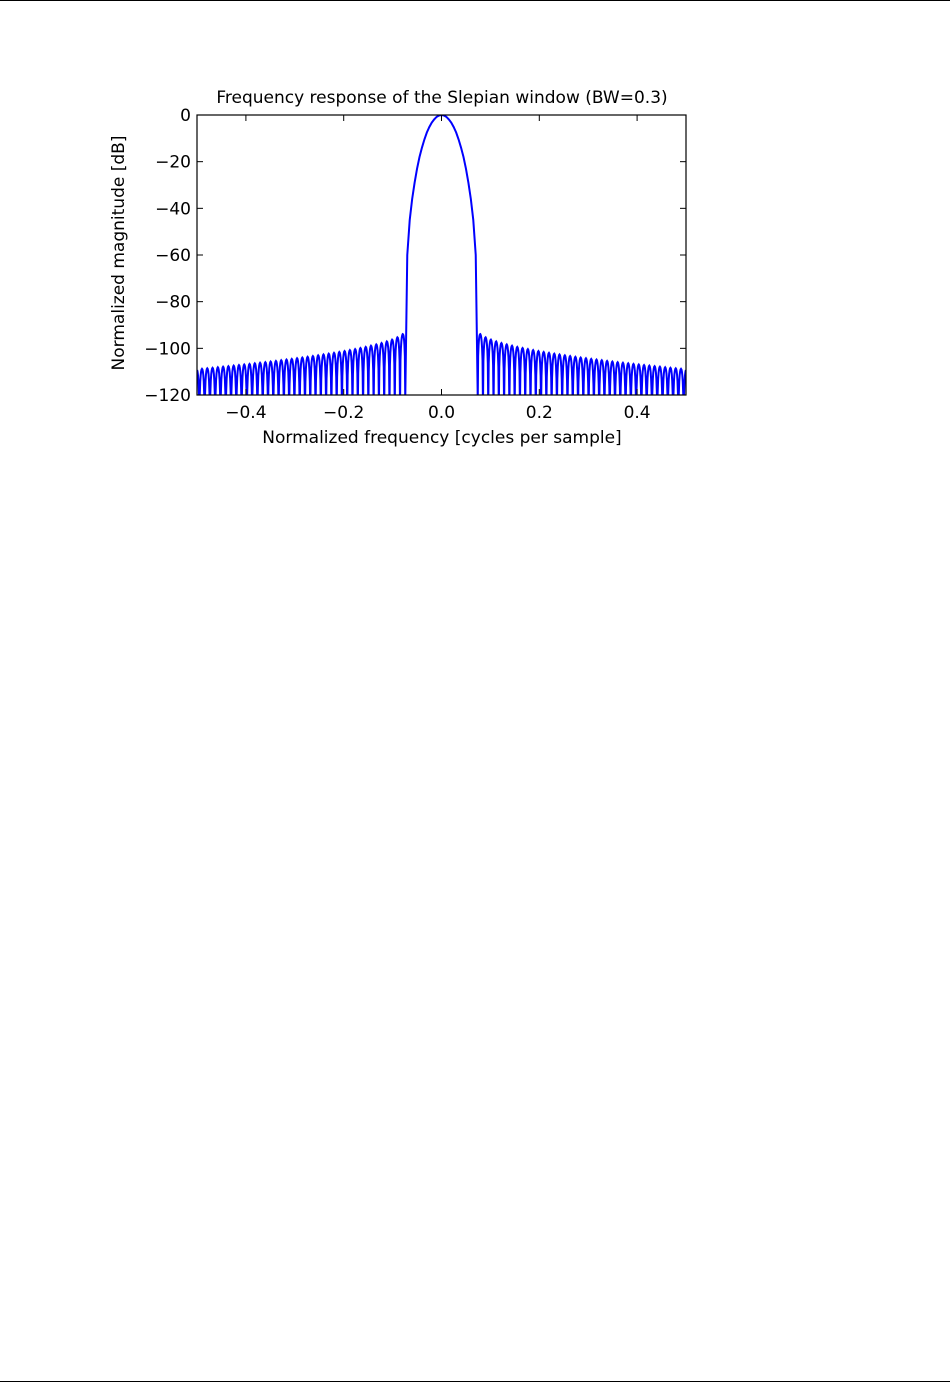 This screenshot has width=950, height=1382. I want to click on y-axis-label: Normalized magnitude [dB], so click(119, 253).